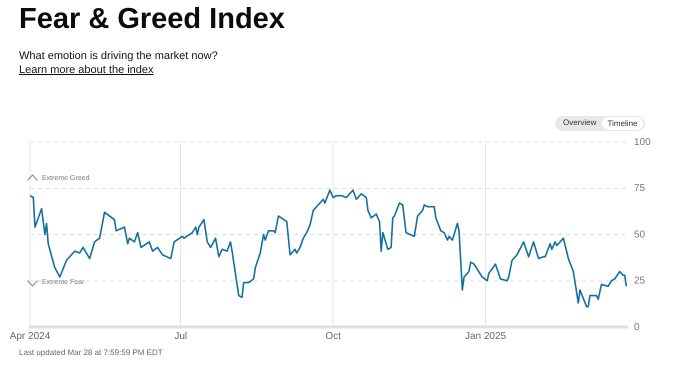  Describe the element at coordinates (622, 123) in the screenshot. I see `text: Timeline` at that location.